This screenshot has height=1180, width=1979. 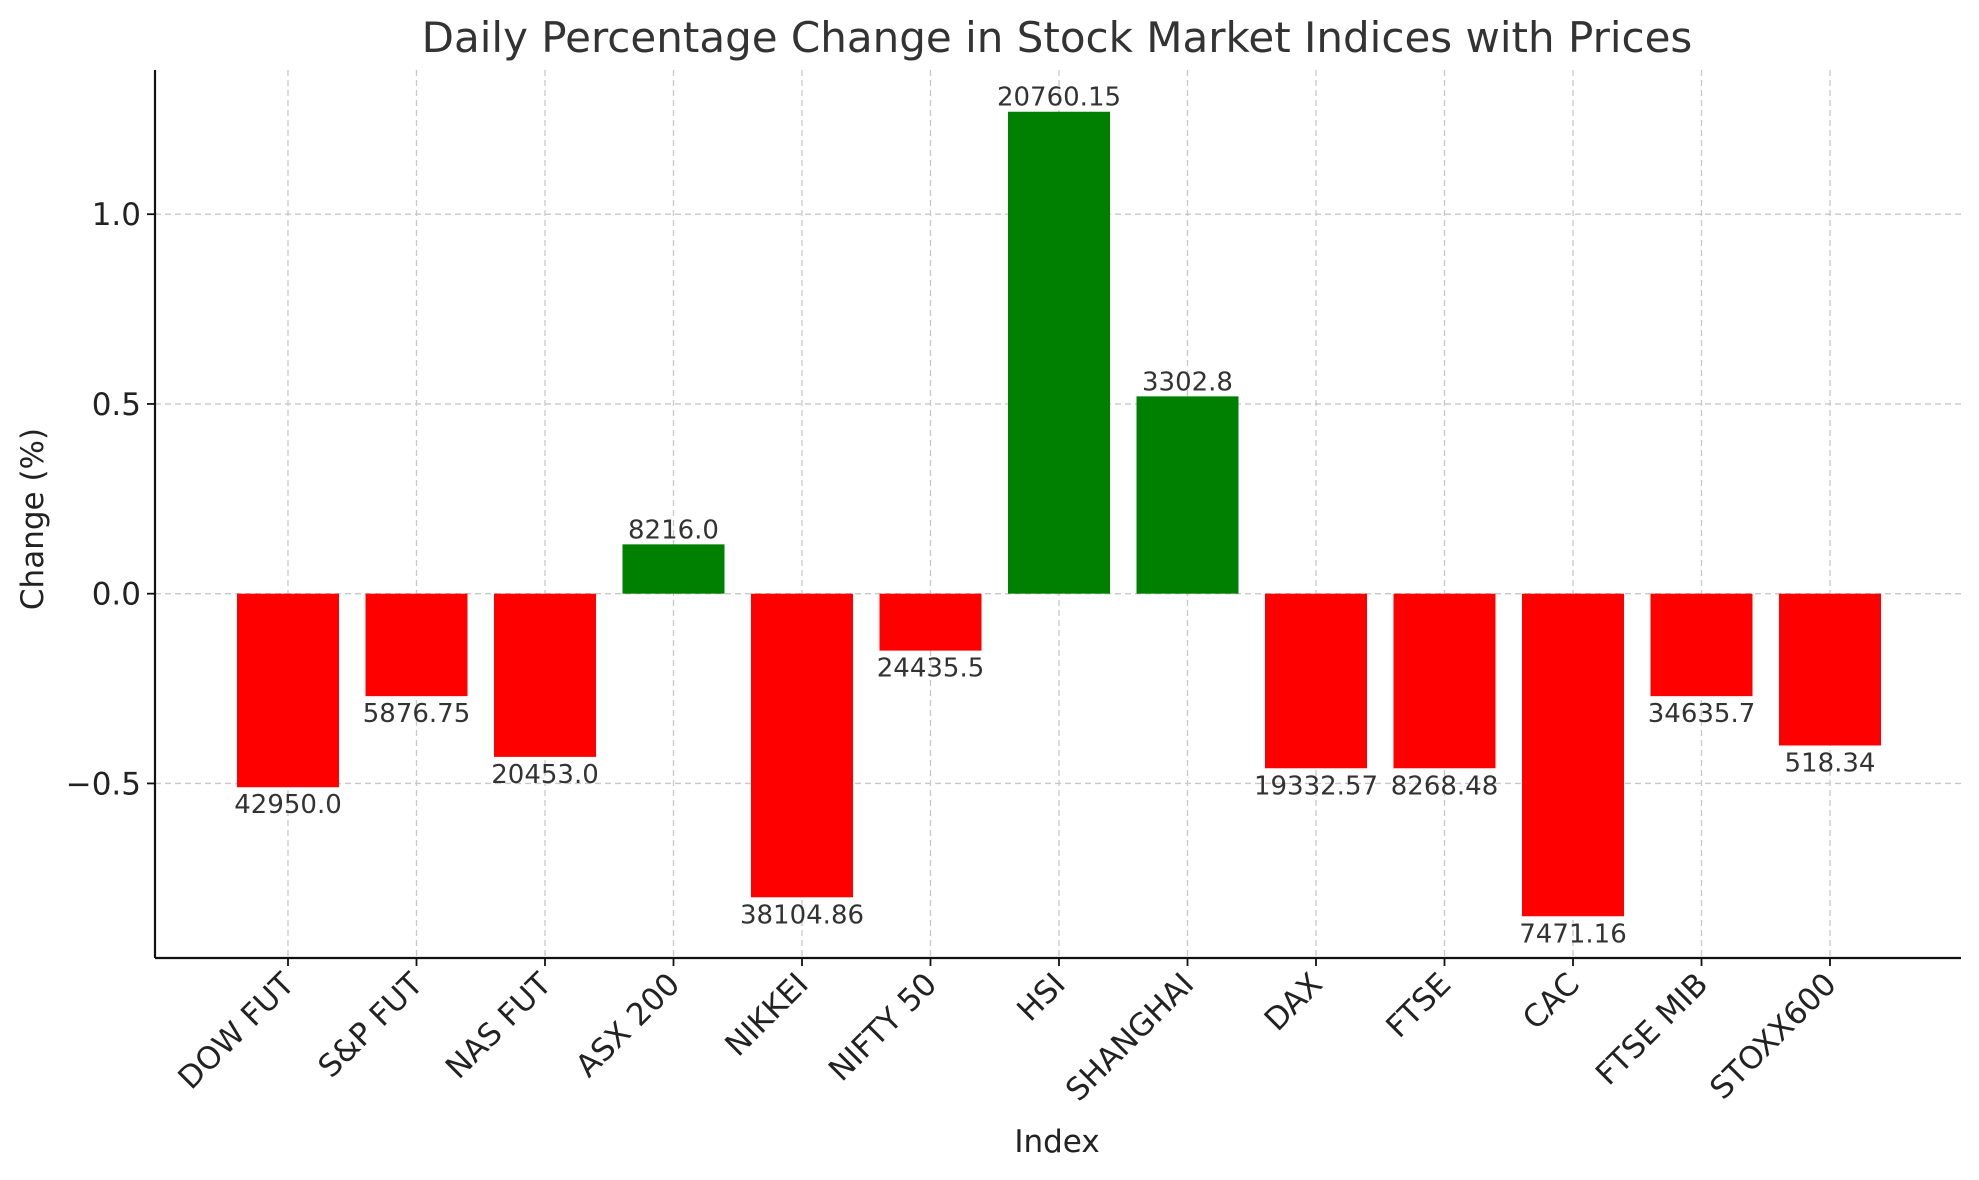 I want to click on x-tick-label: FTSE, so click(x=1418, y=1005).